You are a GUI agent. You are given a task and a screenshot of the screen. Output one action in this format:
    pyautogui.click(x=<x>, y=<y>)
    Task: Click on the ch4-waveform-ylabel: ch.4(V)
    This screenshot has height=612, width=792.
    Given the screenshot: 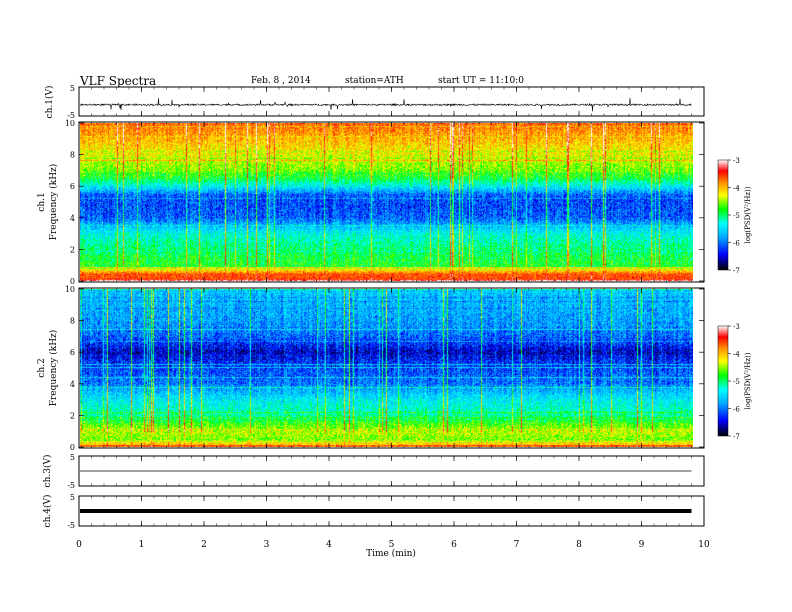 What is the action you would take?
    pyautogui.click(x=47, y=511)
    